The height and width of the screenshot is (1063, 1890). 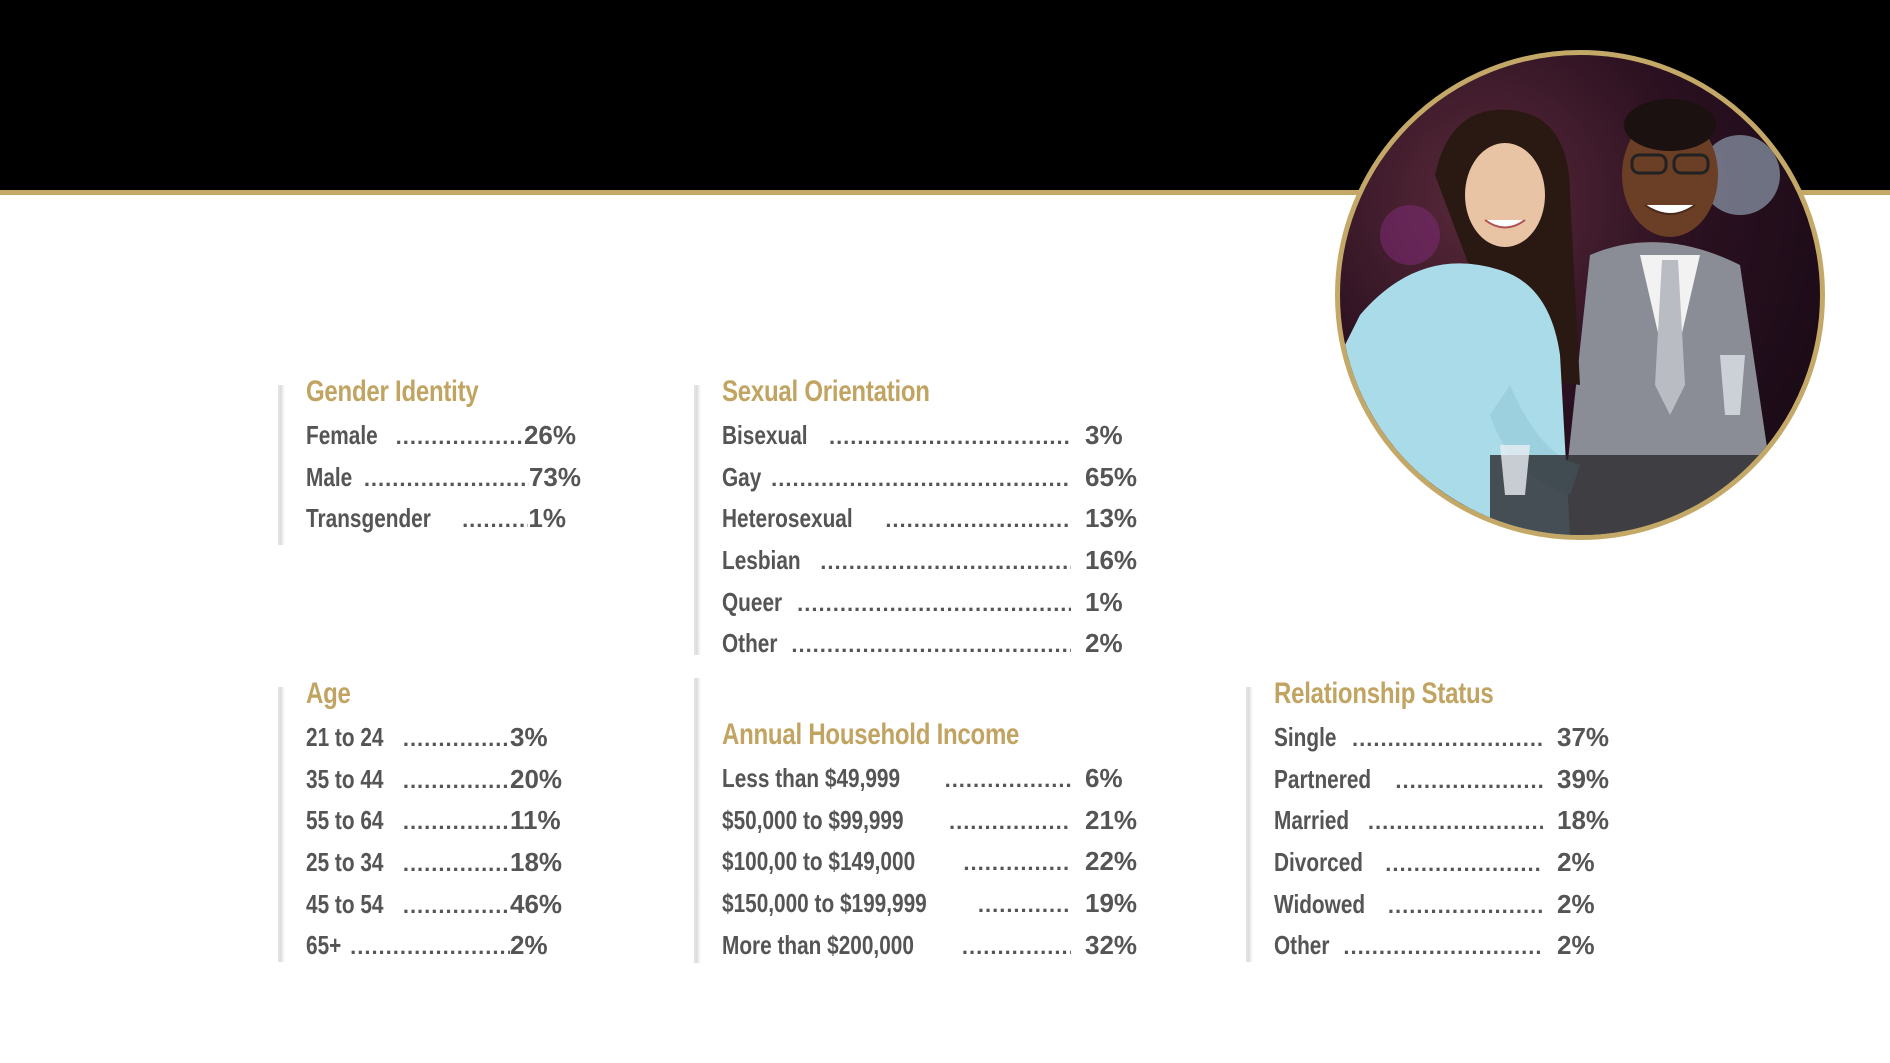 What do you see at coordinates (436, 951) in the screenshot?
I see `list-item: 65+2%` at bounding box center [436, 951].